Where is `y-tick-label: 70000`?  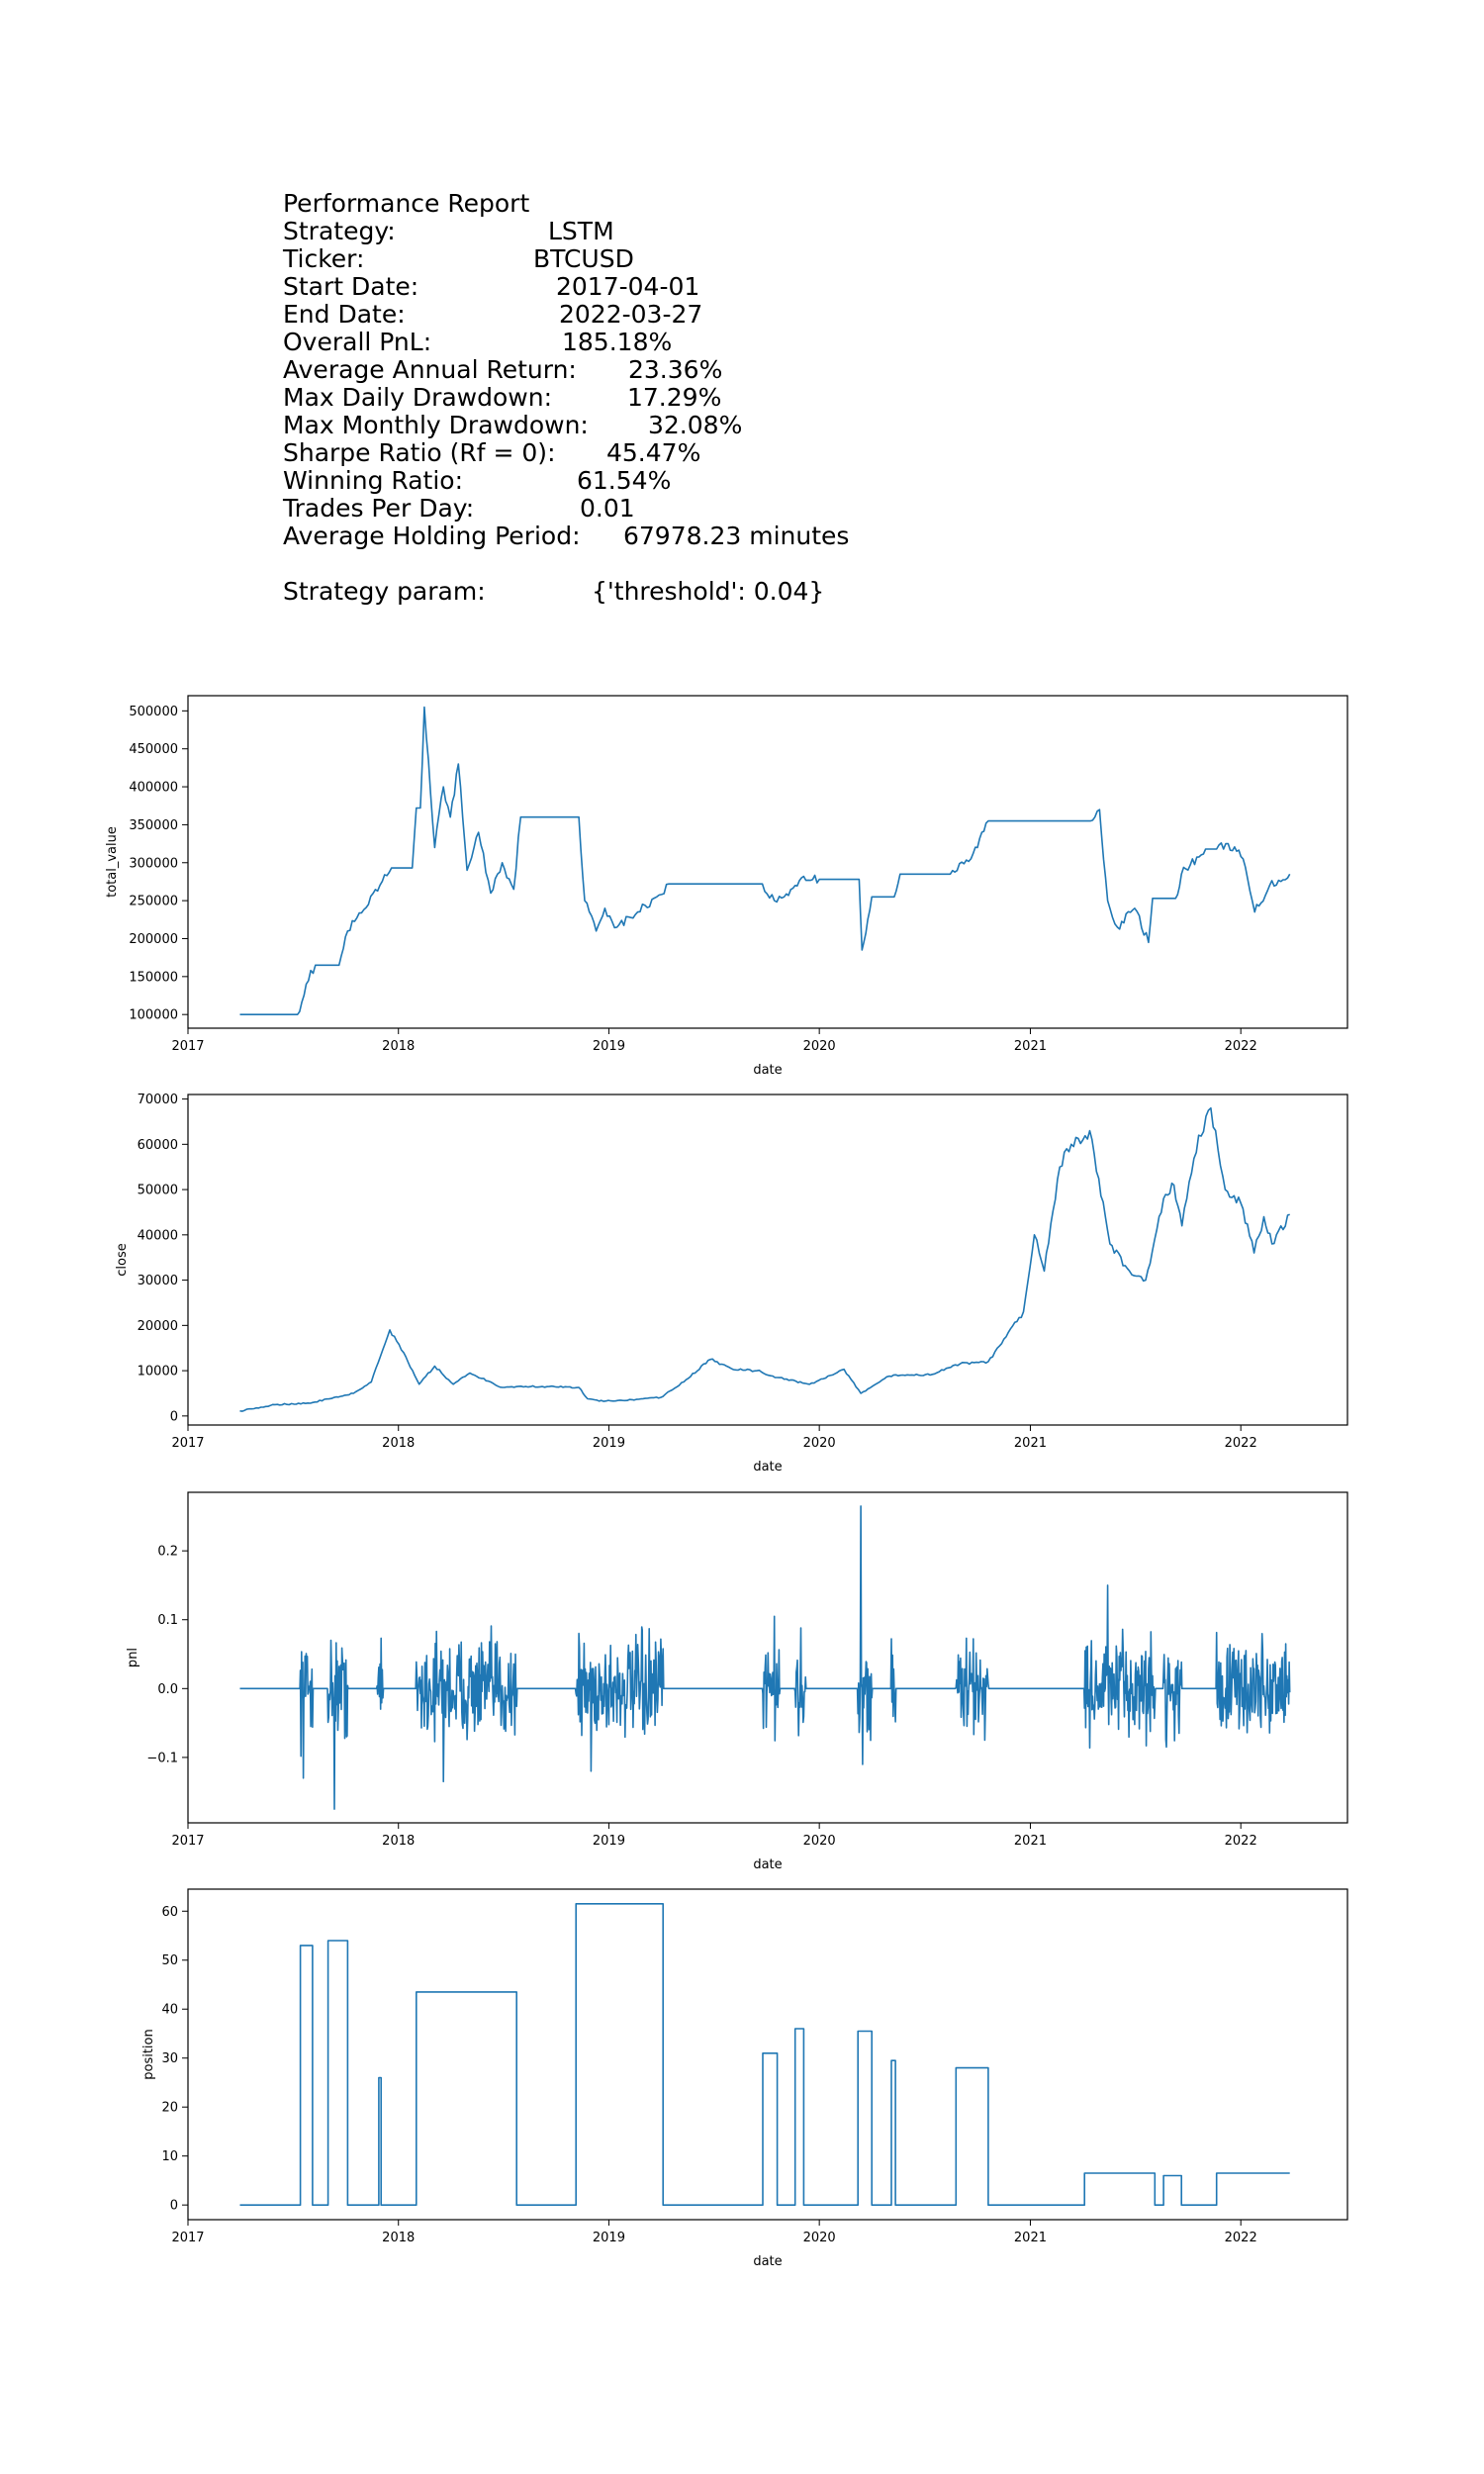 y-tick-label: 70000 is located at coordinates (158, 1100).